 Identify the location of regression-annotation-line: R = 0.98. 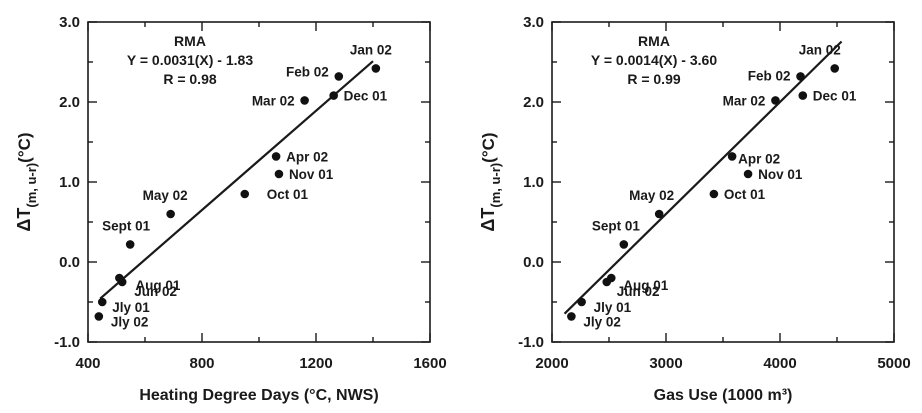
(190, 79).